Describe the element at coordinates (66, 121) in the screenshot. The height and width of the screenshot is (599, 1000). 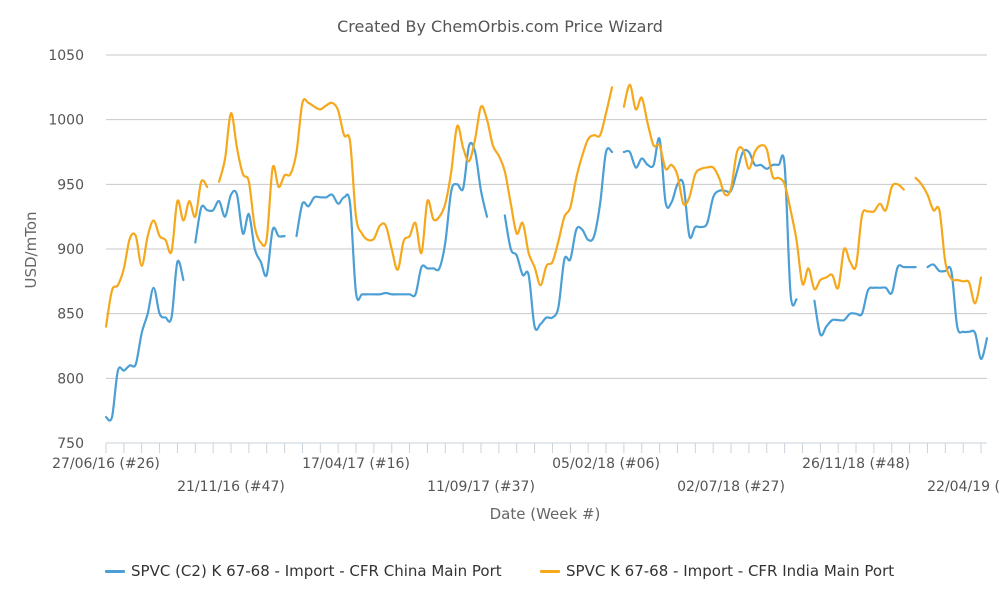
I see `y-tick-label: 1000` at that location.